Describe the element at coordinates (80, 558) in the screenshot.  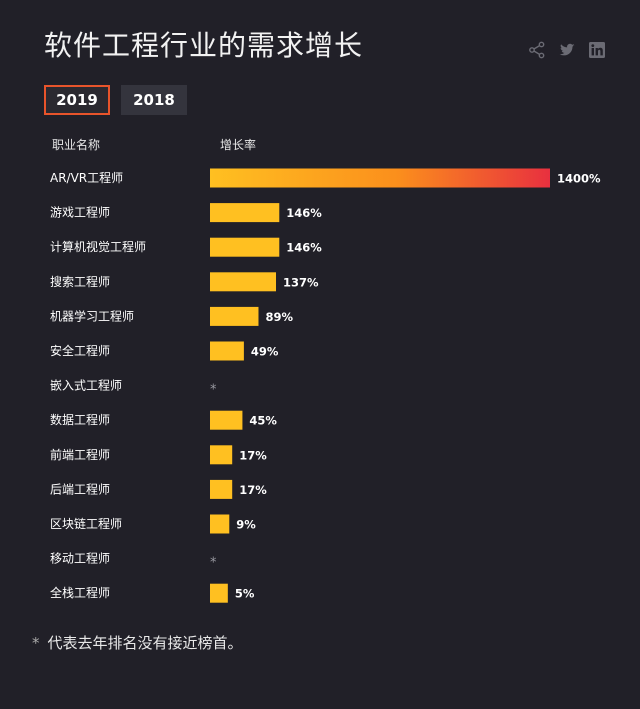
I see `category-label: 移动工程师` at that location.